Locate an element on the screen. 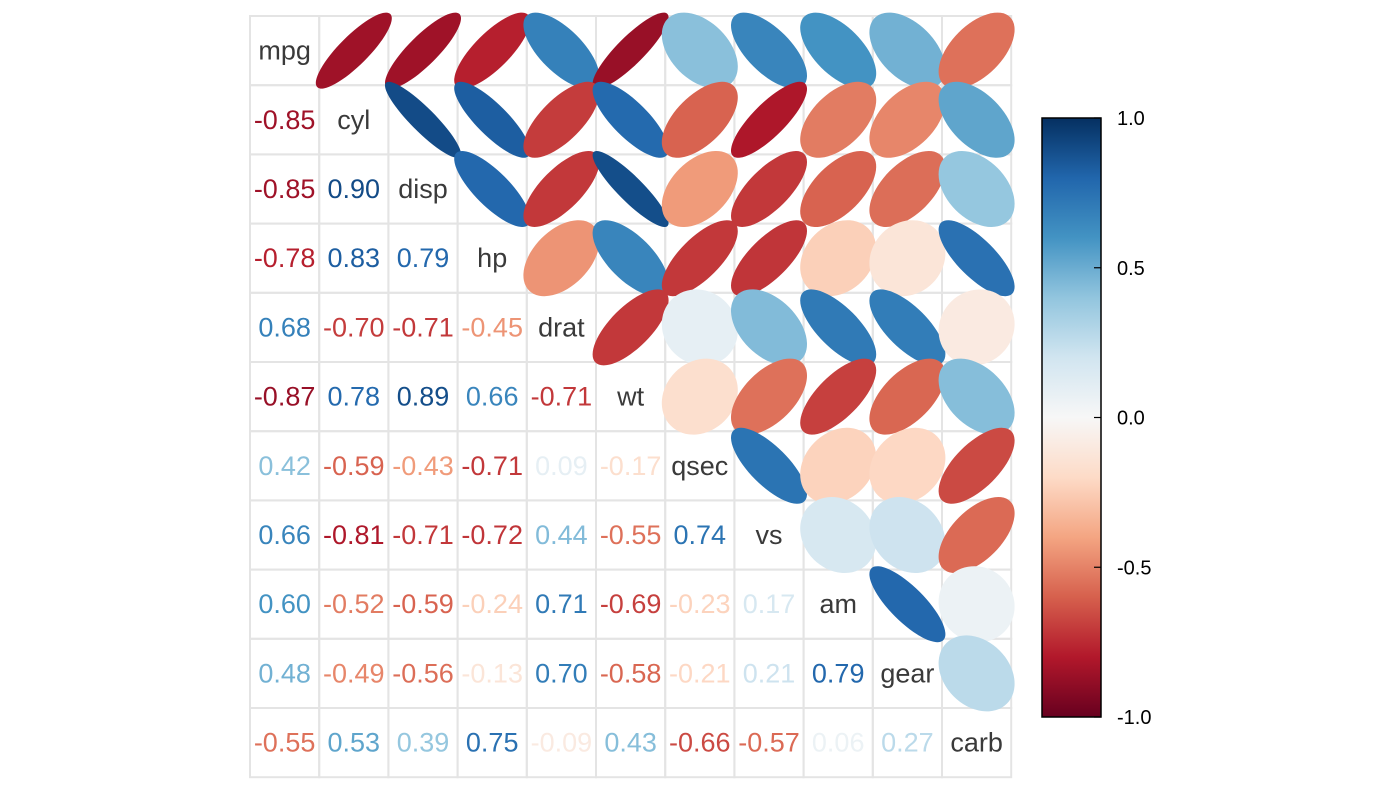 This screenshot has width=1400, height=805. correlation-value-wt-drat: -0.71 is located at coordinates (562, 397).